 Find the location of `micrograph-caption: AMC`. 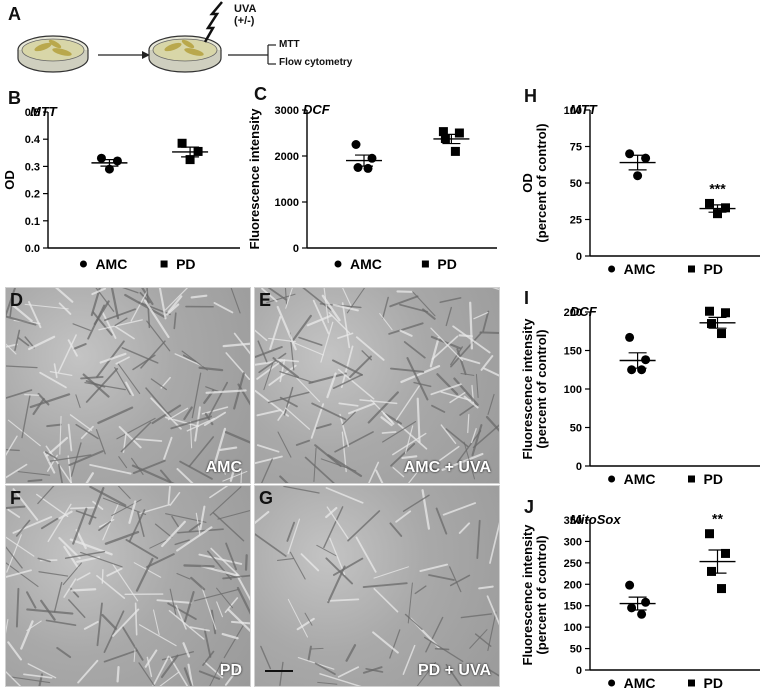

micrograph-caption: AMC is located at coordinates (223, 467).